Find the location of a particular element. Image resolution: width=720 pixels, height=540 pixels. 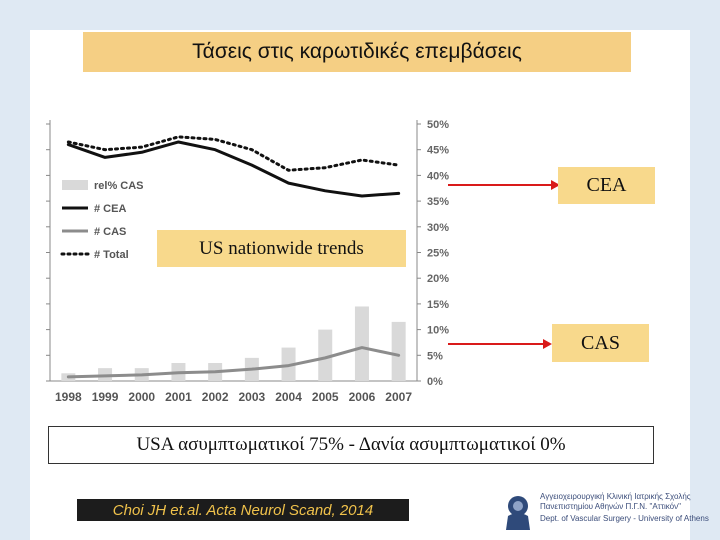

y-tick-label: 40% is located at coordinates (438, 176).